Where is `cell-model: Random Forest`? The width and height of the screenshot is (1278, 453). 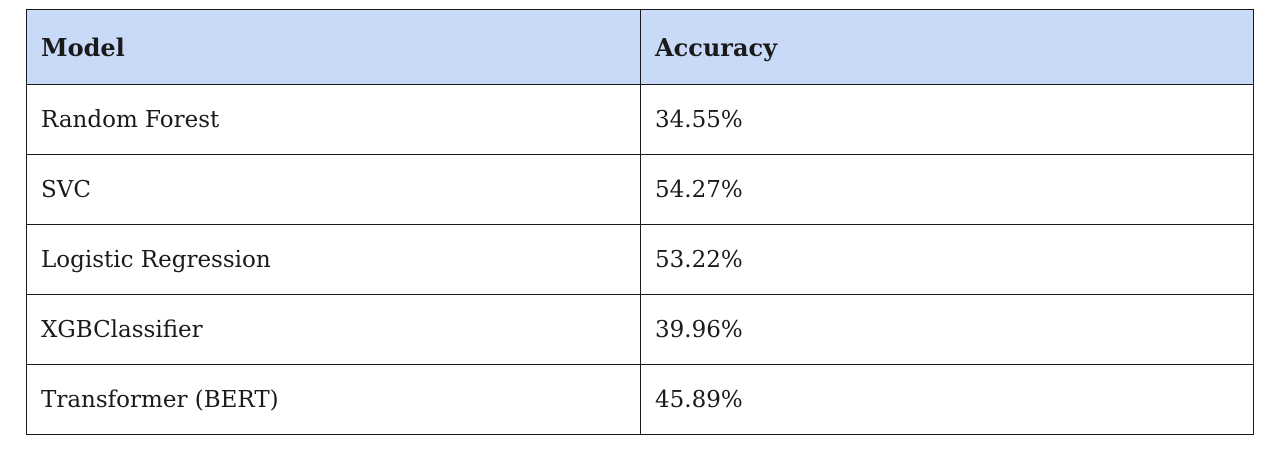
cell-model: Random Forest is located at coordinates (333, 119).